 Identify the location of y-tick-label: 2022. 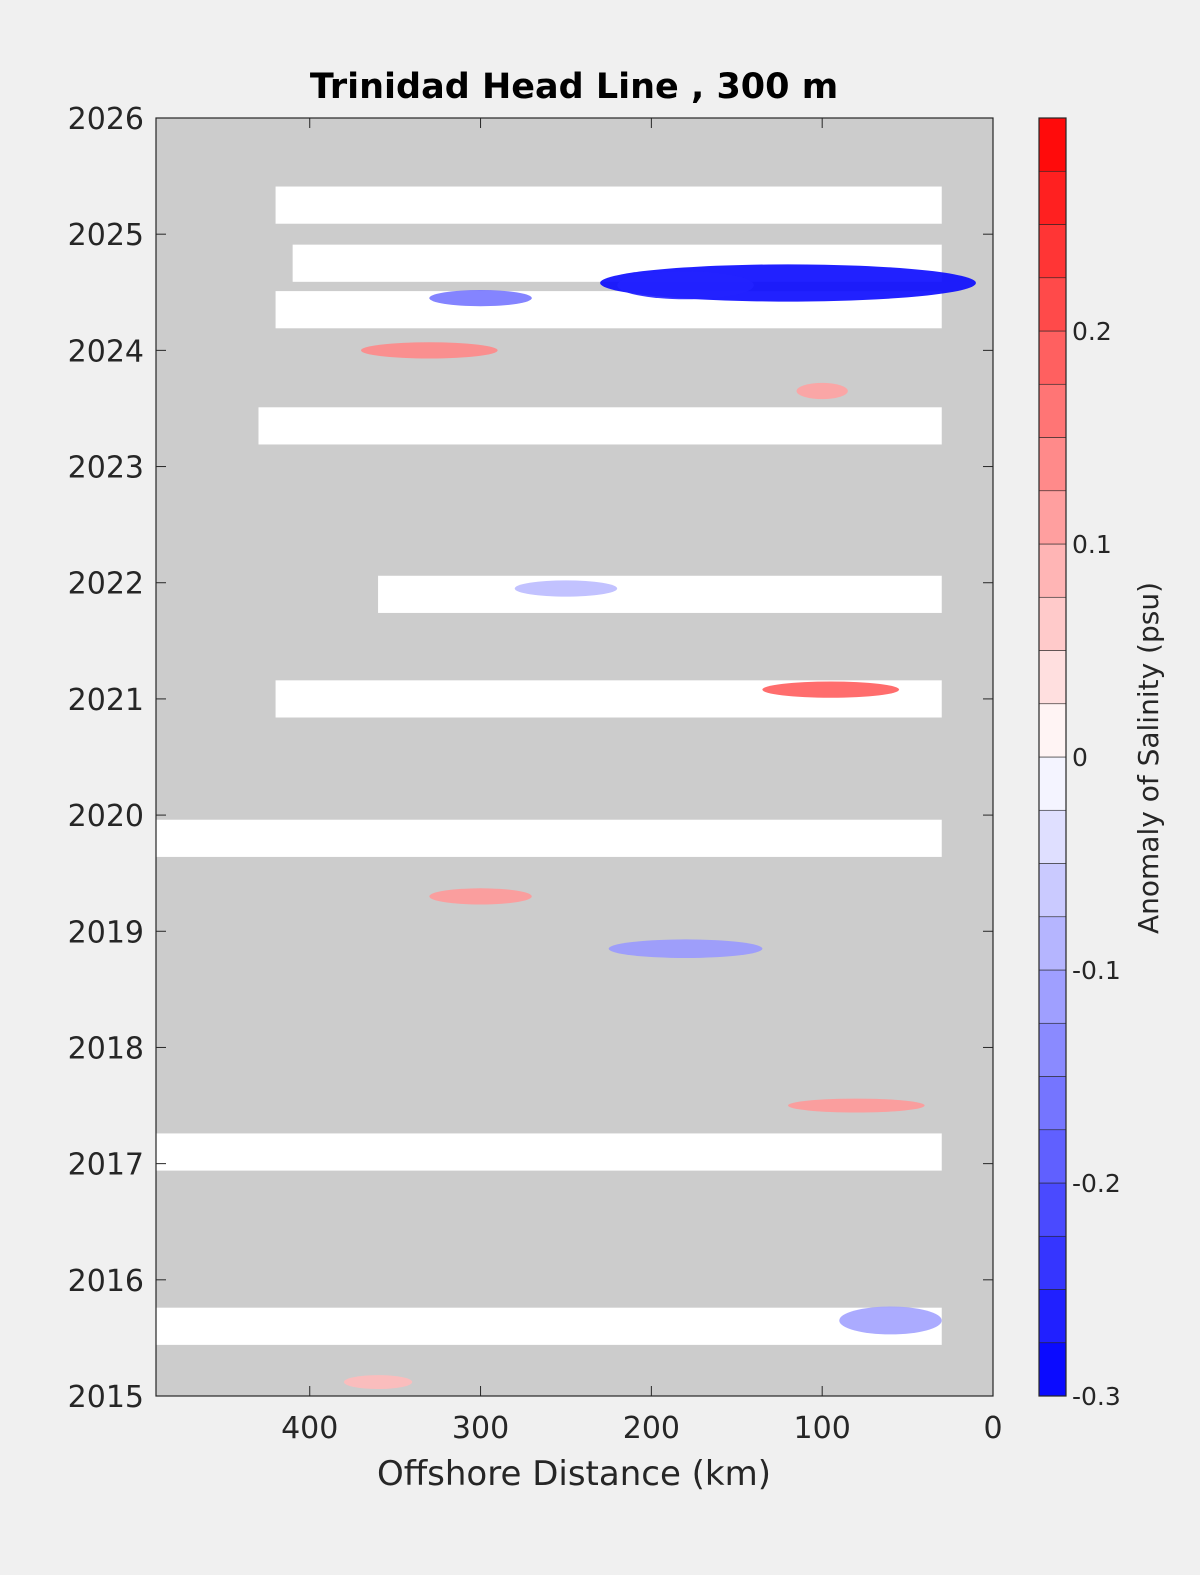
(106, 584).